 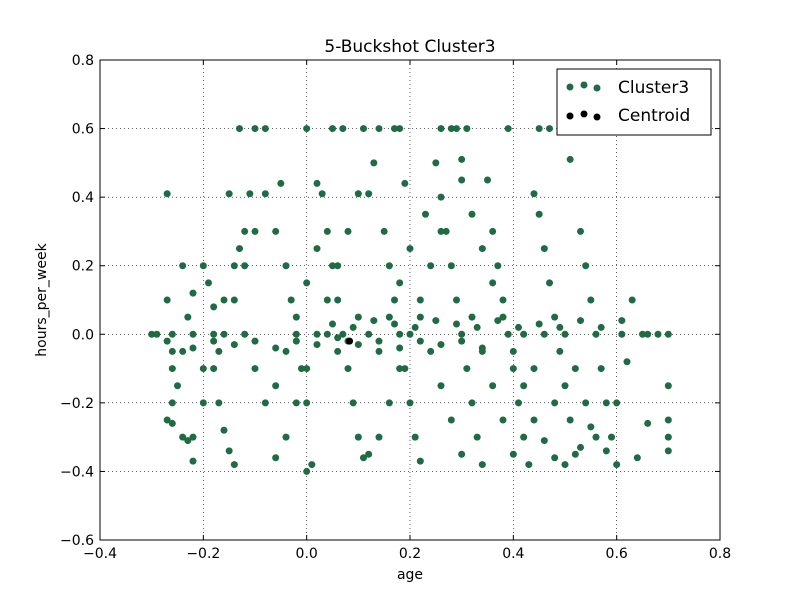 I want to click on y-tick-label: −0.6, so click(x=77, y=541).